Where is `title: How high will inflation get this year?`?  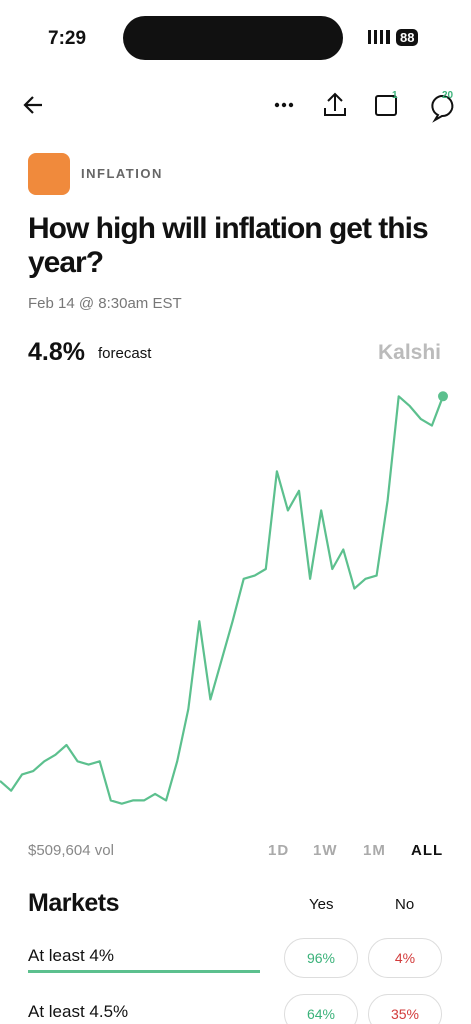 title: How high will inflation get this year? is located at coordinates (228, 245).